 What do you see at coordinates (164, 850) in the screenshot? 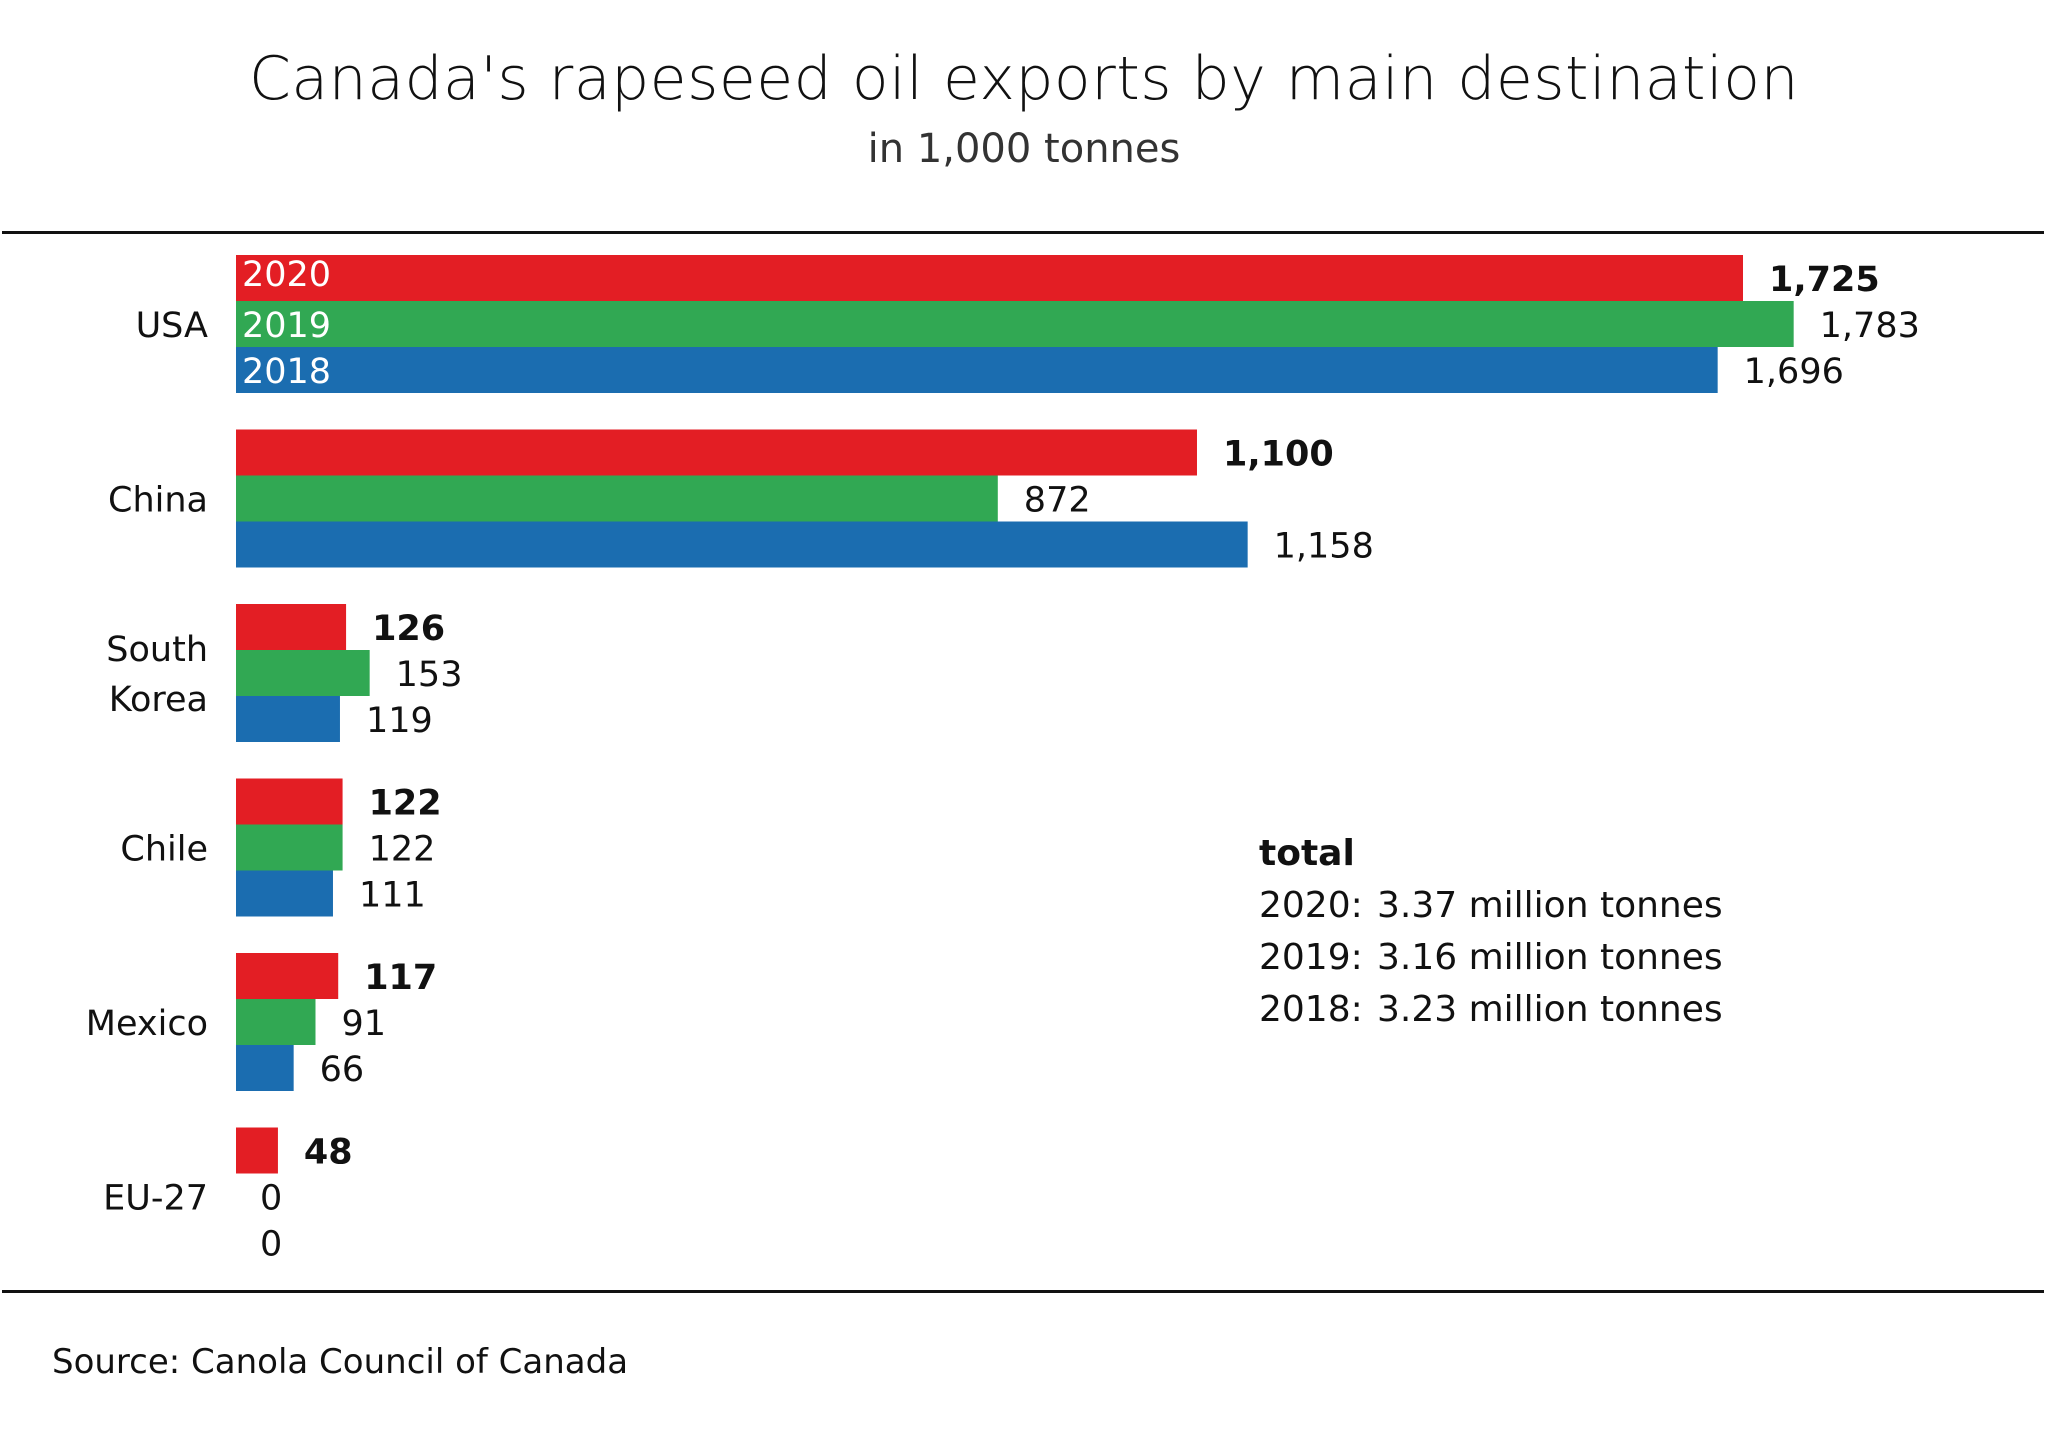
I see `category-label: Chile` at bounding box center [164, 850].